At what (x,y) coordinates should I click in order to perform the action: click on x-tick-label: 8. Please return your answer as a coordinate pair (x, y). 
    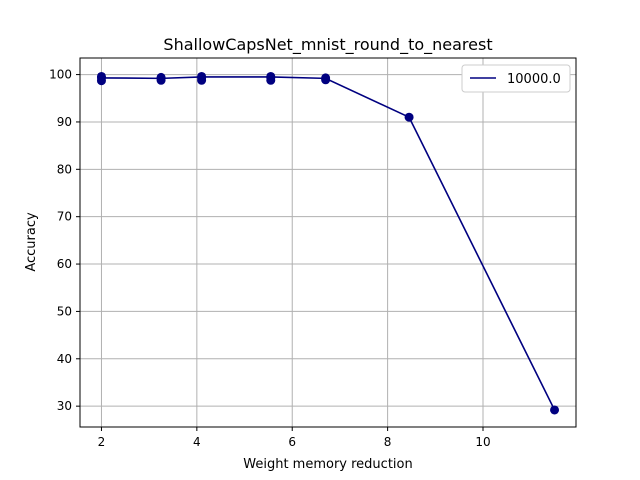
    Looking at the image, I should click on (388, 442).